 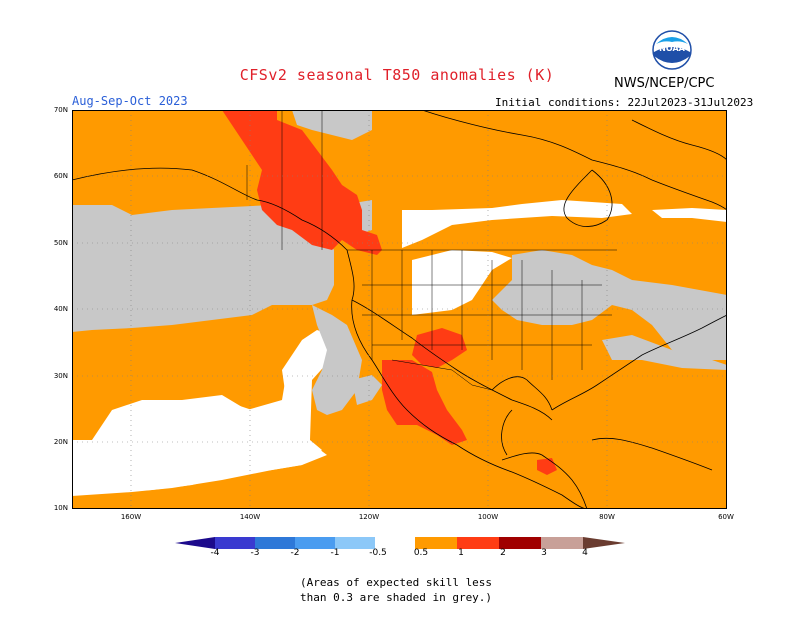 What do you see at coordinates (726, 517) in the screenshot?
I see `lon-label-60w: 60W` at bounding box center [726, 517].